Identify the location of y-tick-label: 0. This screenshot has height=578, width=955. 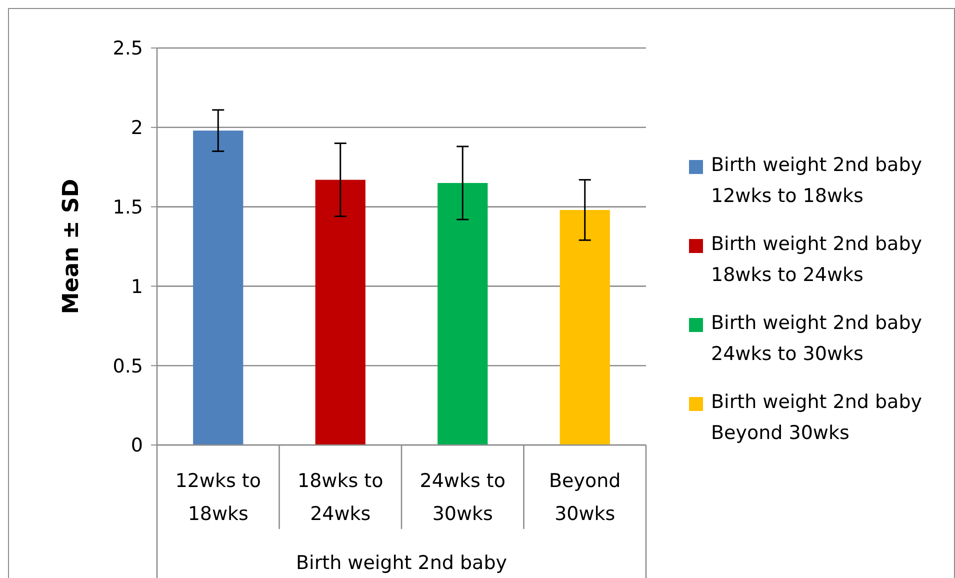
(136, 445).